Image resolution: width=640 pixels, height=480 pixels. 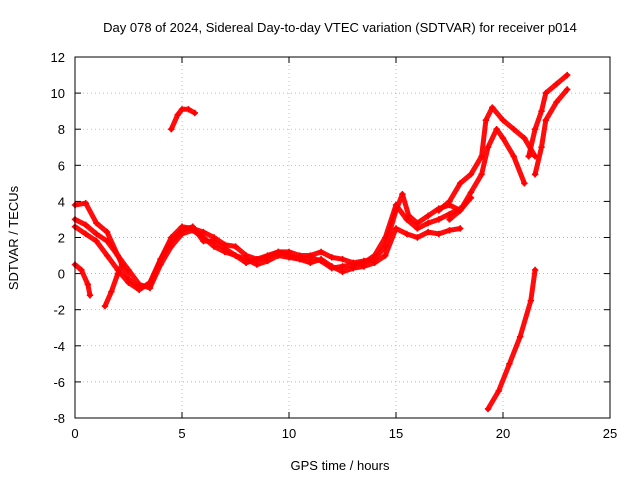 What do you see at coordinates (610, 433) in the screenshot?
I see `x-tick-label: 25` at bounding box center [610, 433].